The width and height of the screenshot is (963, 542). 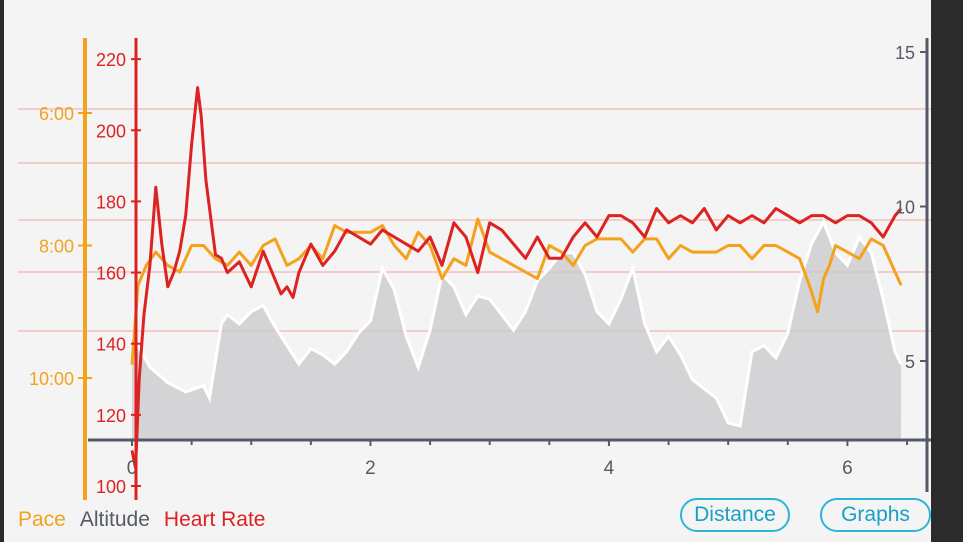 What do you see at coordinates (111, 131) in the screenshot?
I see `heart-rate-tick-label: 200` at bounding box center [111, 131].